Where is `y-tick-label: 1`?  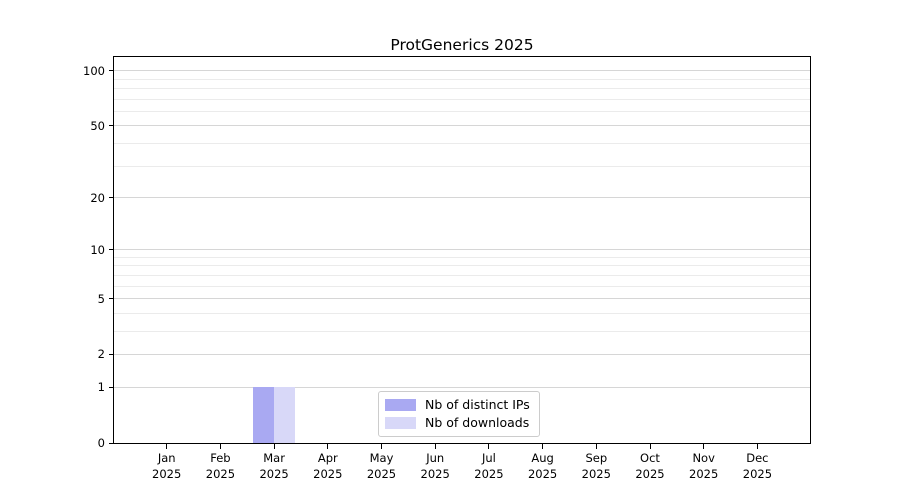
y-tick-label: 1 is located at coordinates (101, 387).